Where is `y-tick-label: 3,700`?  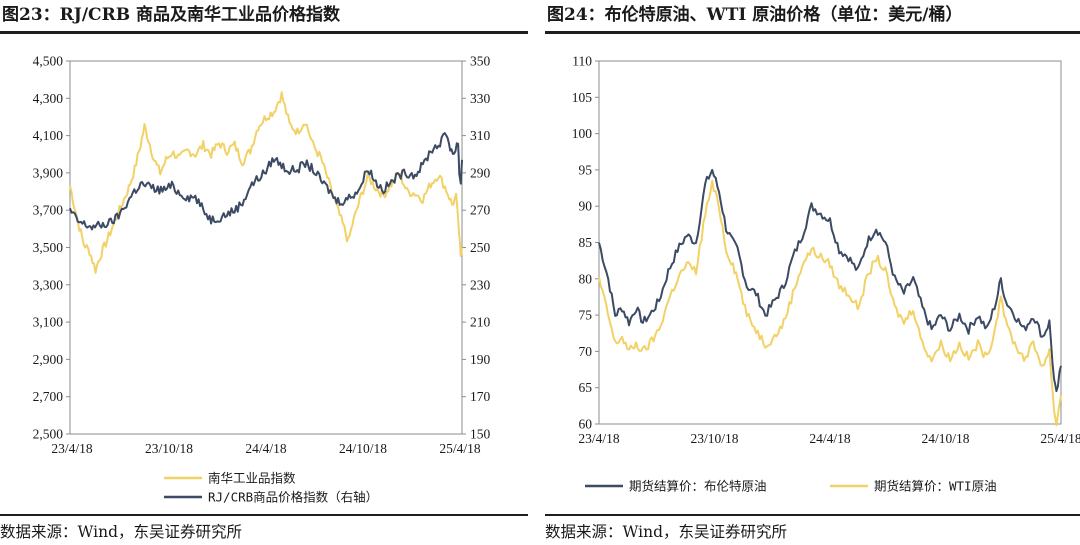 y-tick-label: 3,700 is located at coordinates (48, 210).